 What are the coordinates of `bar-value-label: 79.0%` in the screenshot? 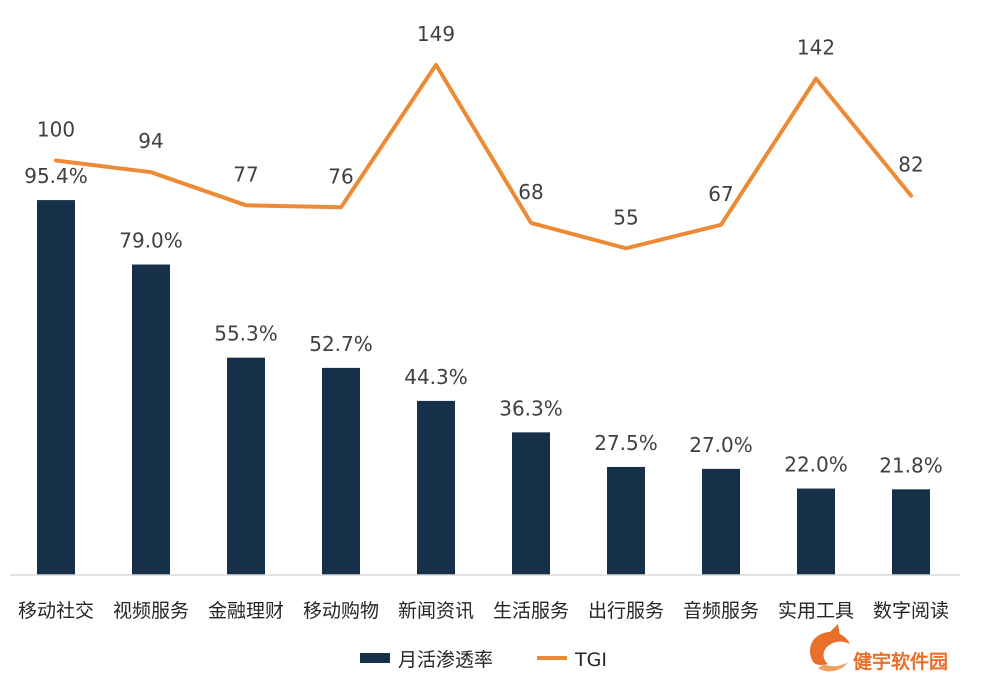 It's located at (151, 241).